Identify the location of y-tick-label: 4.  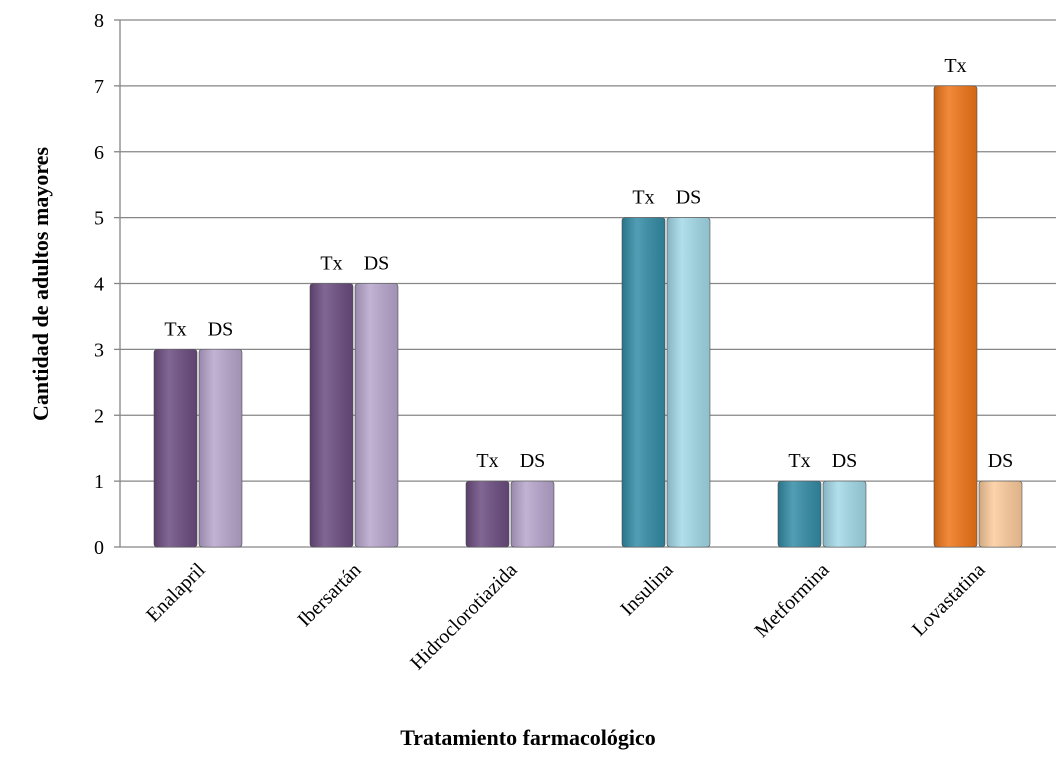
(99, 285).